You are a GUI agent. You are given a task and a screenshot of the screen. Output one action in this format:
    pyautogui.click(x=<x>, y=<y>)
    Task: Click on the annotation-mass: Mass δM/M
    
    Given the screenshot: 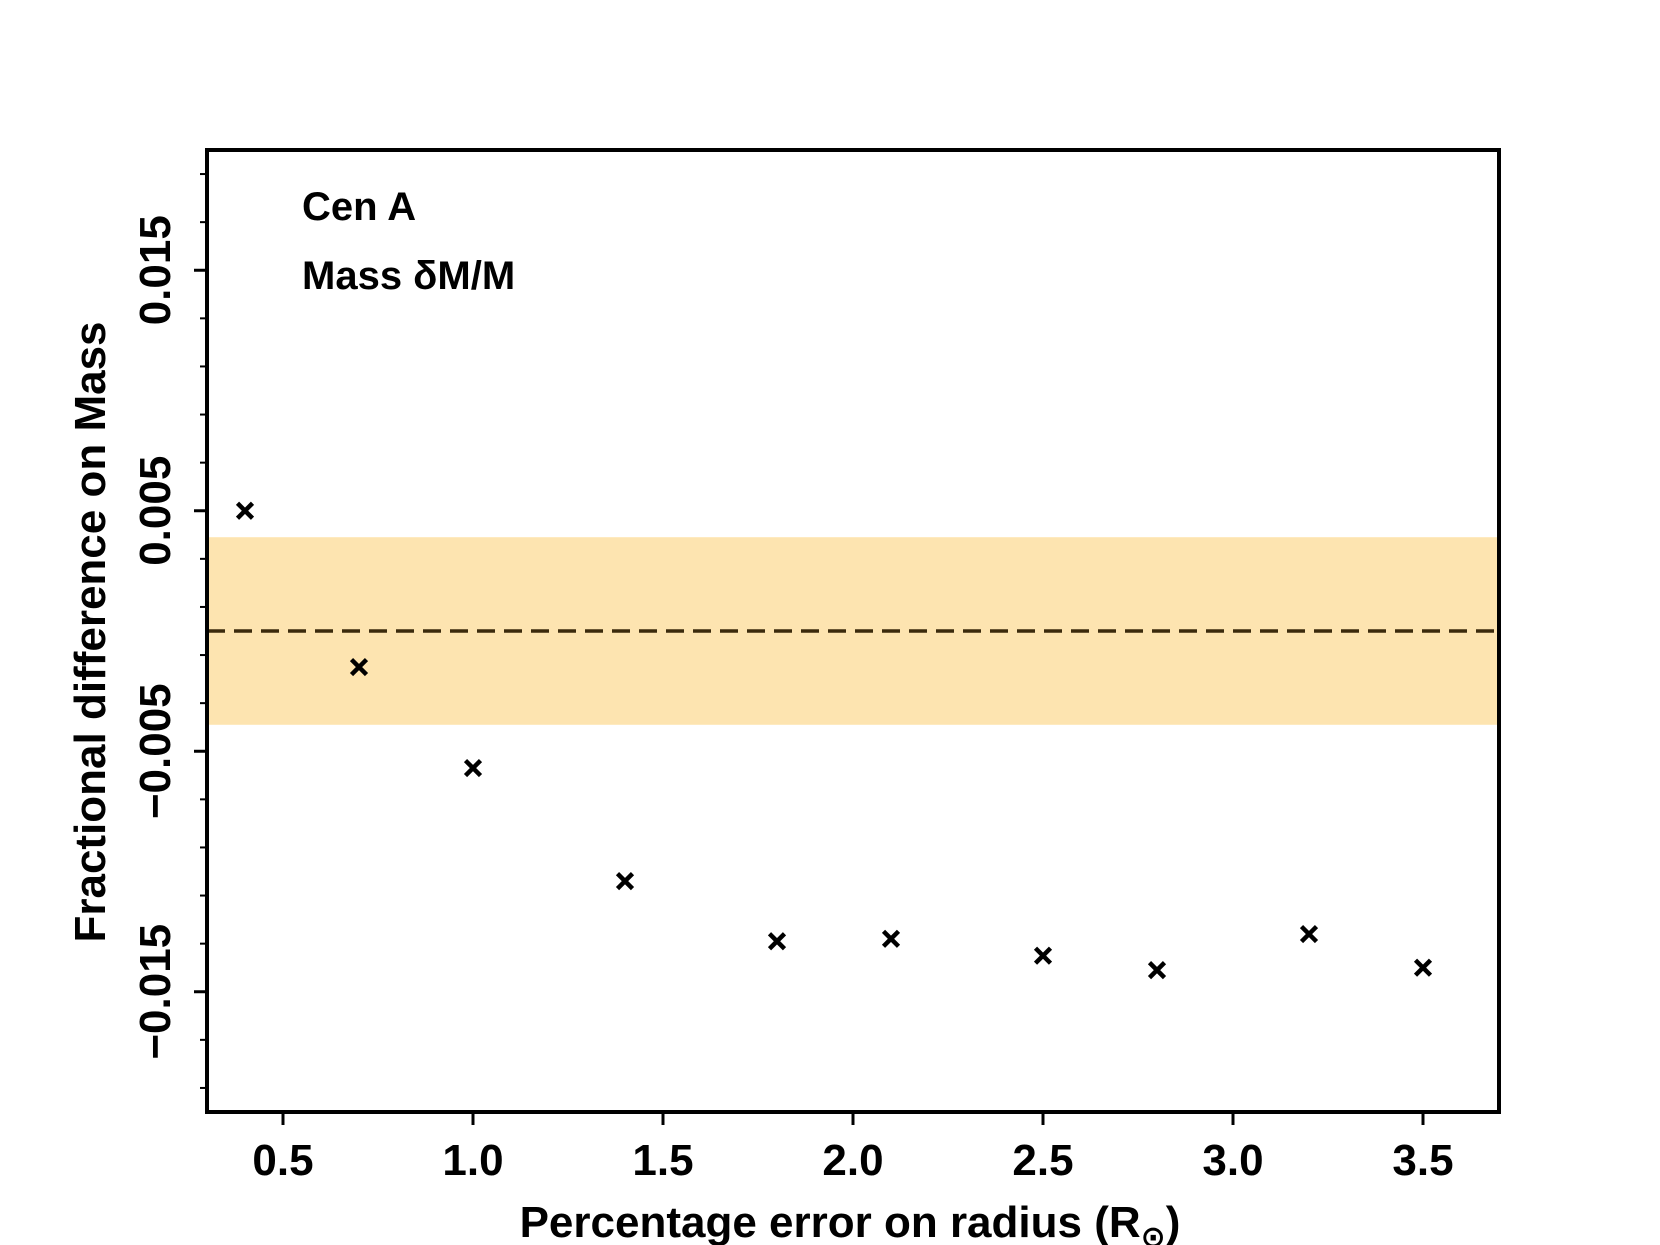 What is the action you would take?
    pyautogui.click(x=408, y=276)
    